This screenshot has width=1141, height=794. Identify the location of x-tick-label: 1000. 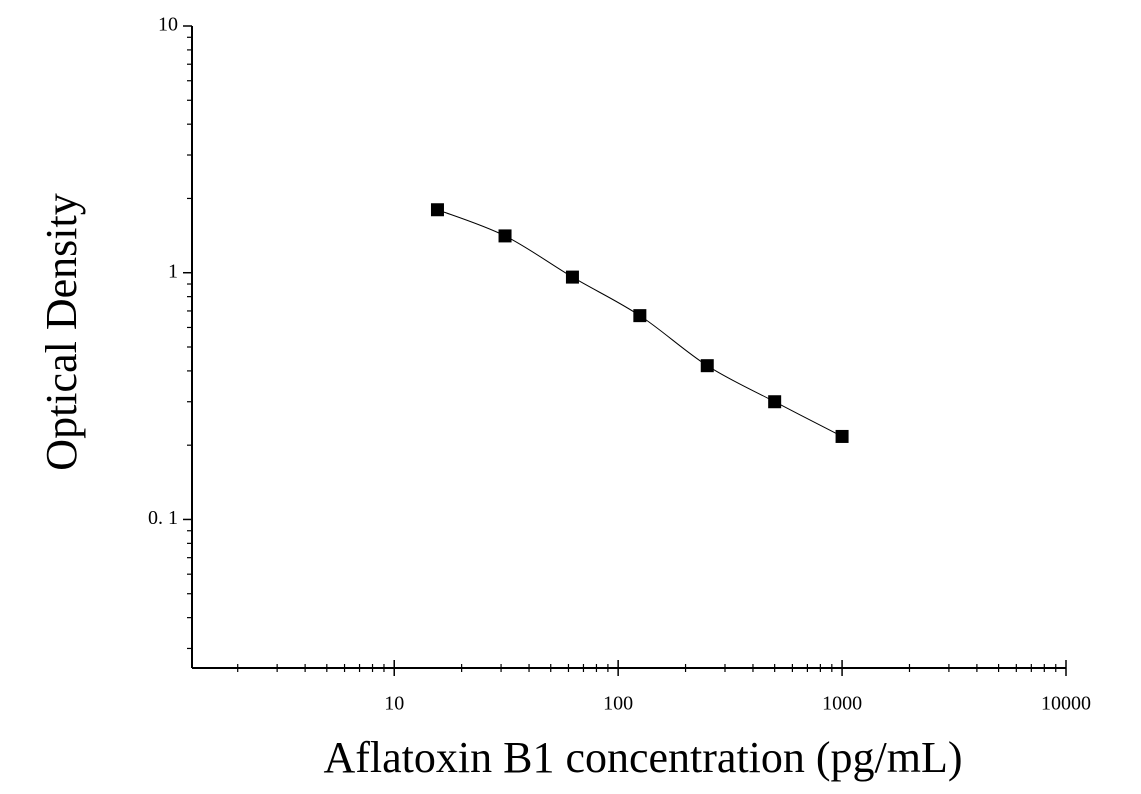
(842, 704).